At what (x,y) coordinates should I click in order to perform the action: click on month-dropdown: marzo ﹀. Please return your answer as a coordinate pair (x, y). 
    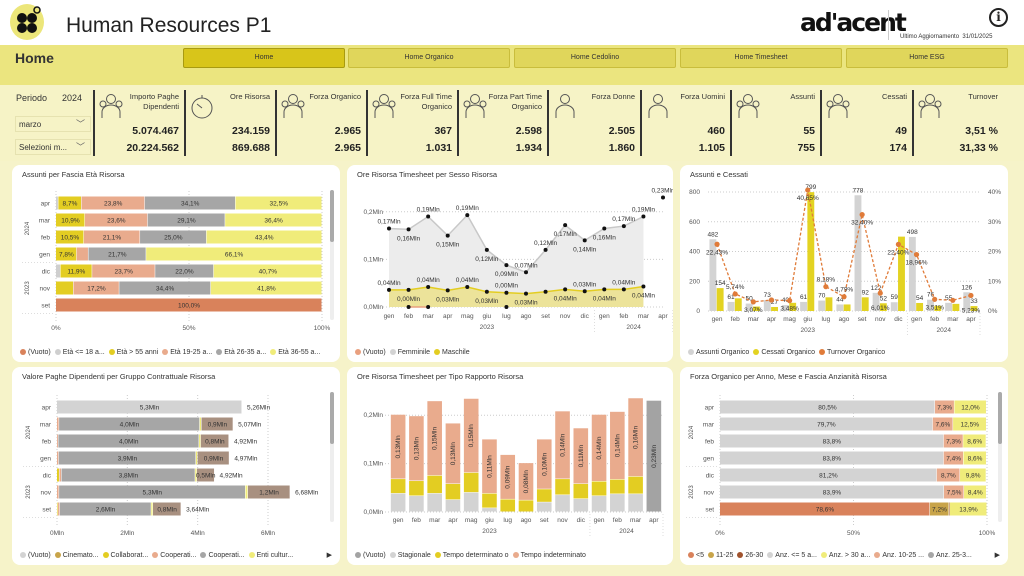
    Looking at the image, I should click on (53, 124).